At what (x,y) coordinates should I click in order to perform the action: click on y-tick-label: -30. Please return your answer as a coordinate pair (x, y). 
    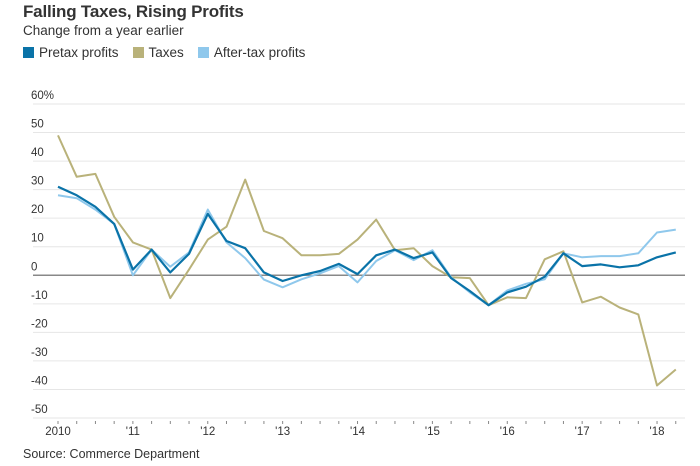
    Looking at the image, I should click on (39, 353).